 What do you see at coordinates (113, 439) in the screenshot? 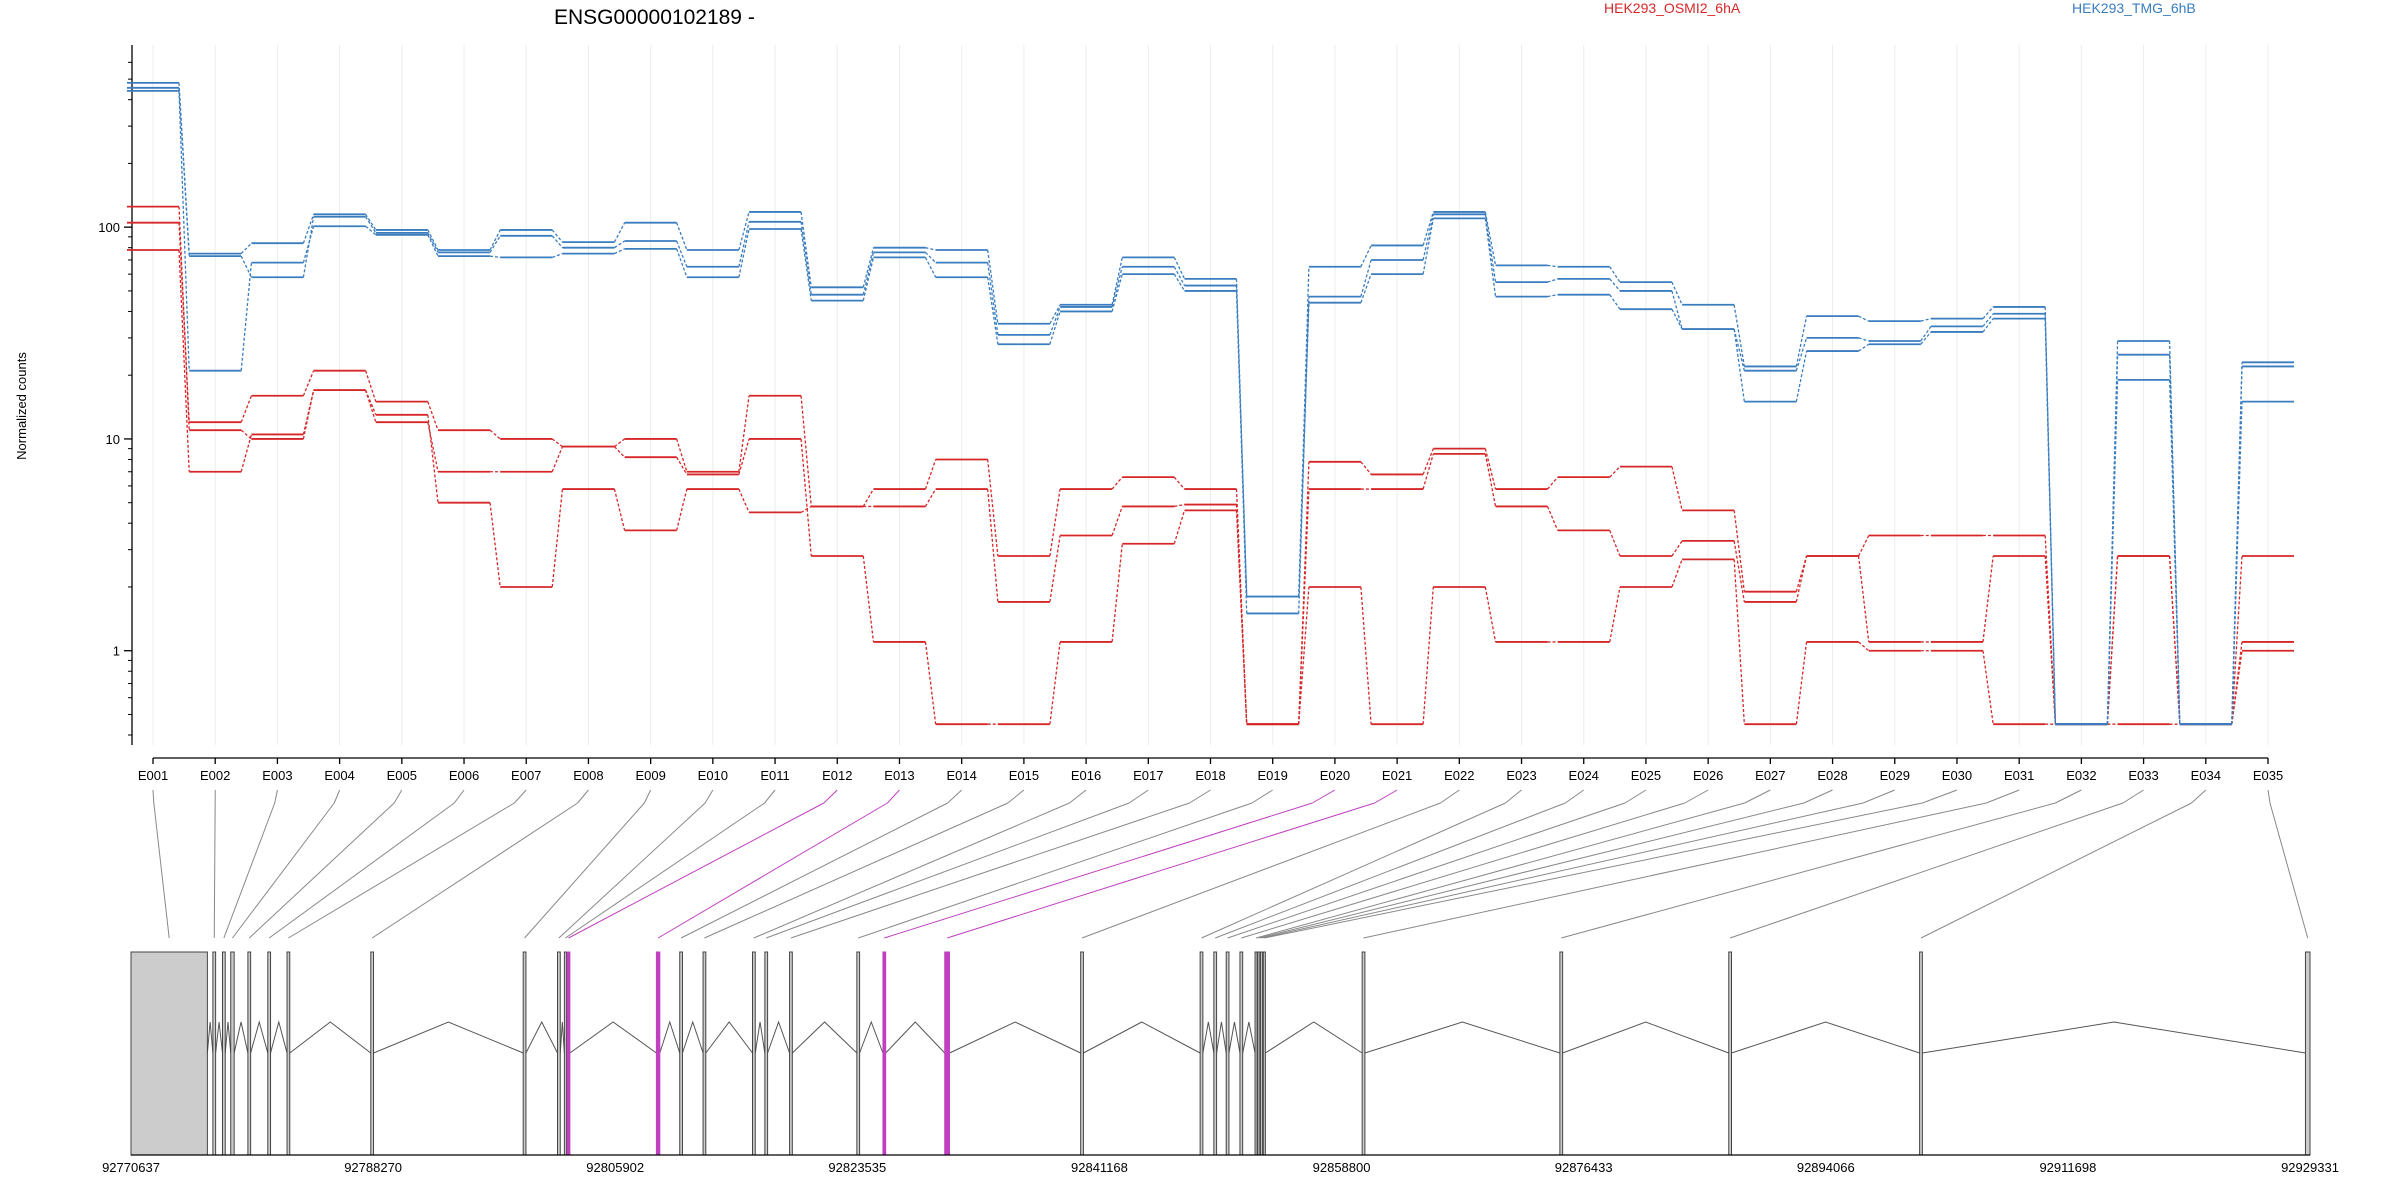
I see `y-tick-label: 10` at bounding box center [113, 439].